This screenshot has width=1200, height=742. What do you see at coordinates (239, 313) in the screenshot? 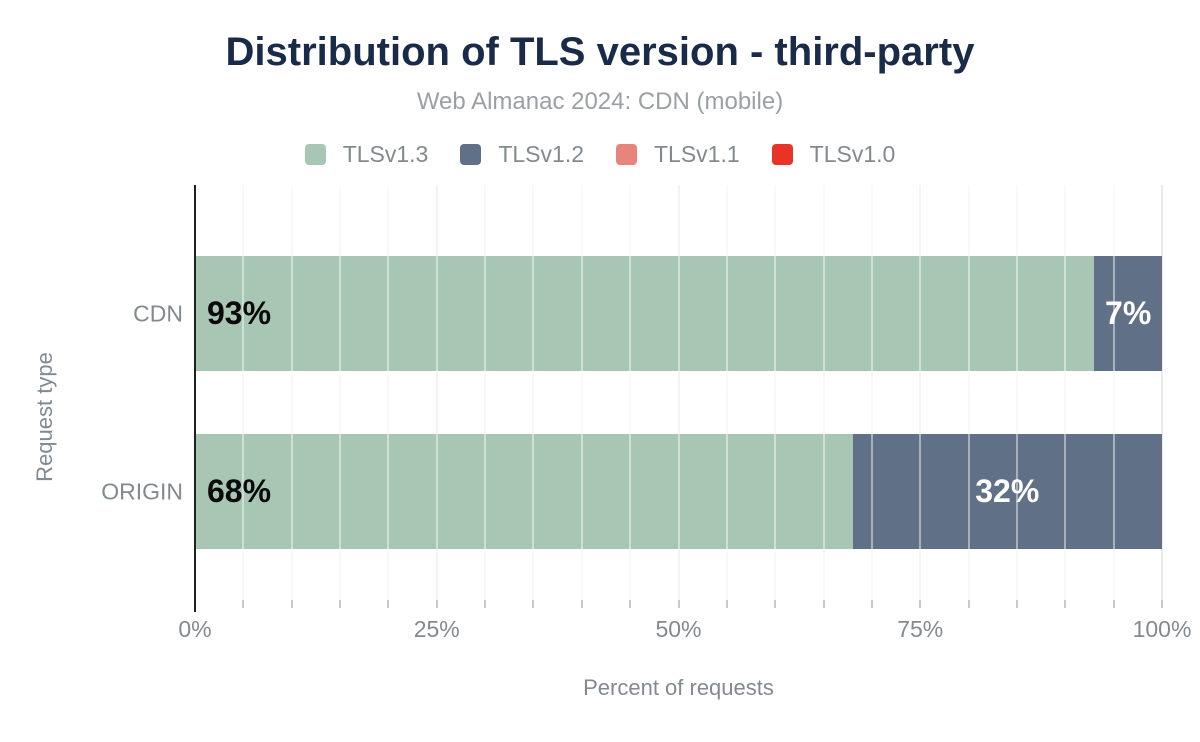
I see `bar-value-label: 93%` at bounding box center [239, 313].